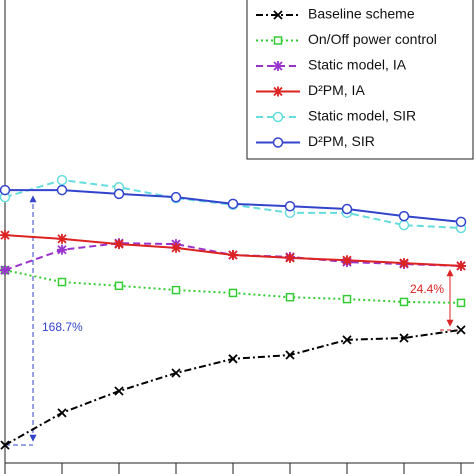 The height and width of the screenshot is (474, 474). I want to click on legend-label: D²PM, SIR, so click(341, 141).